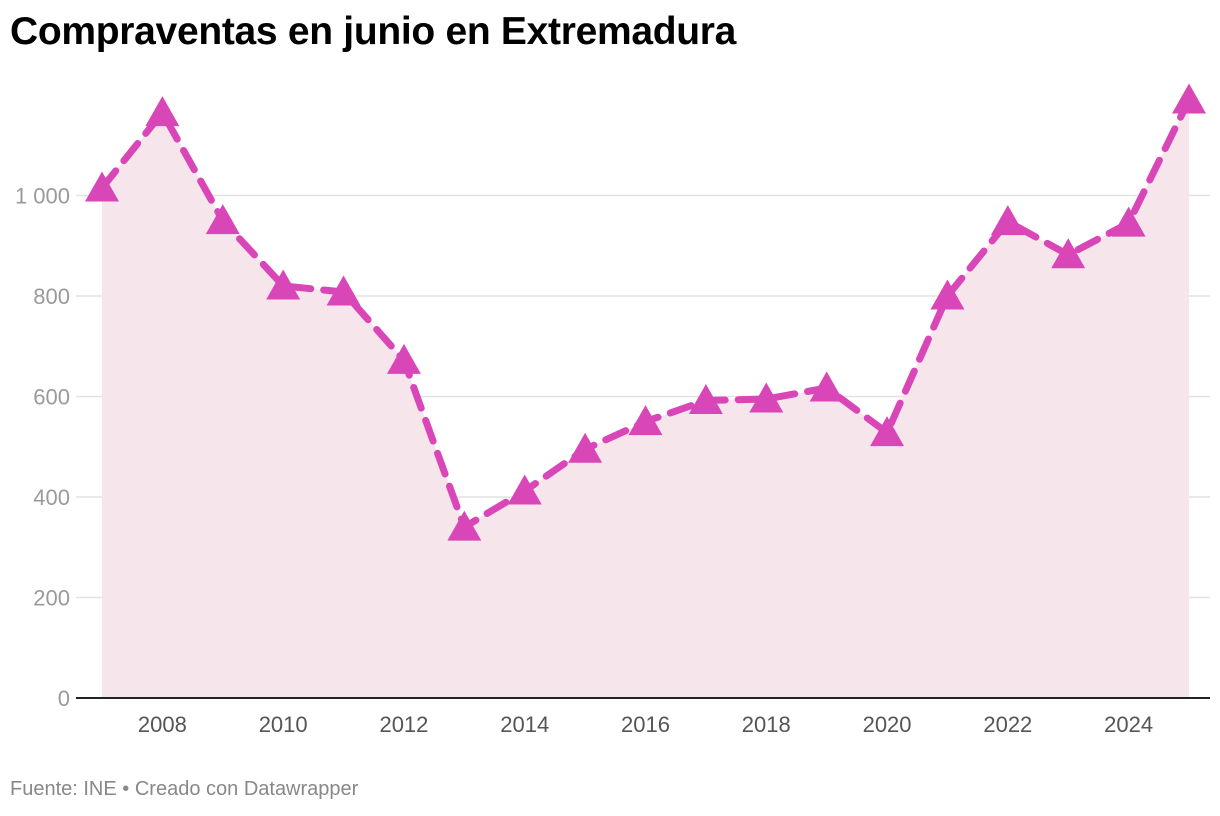  What do you see at coordinates (887, 431) in the screenshot?
I see `data-point-2020` at bounding box center [887, 431].